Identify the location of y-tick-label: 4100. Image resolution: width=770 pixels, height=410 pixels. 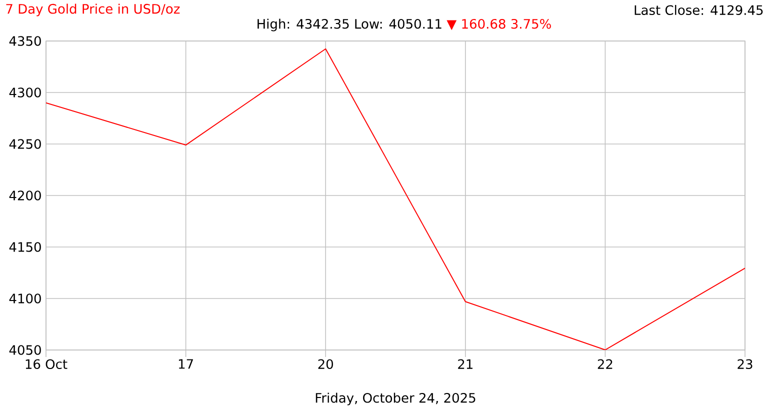
(25, 299).